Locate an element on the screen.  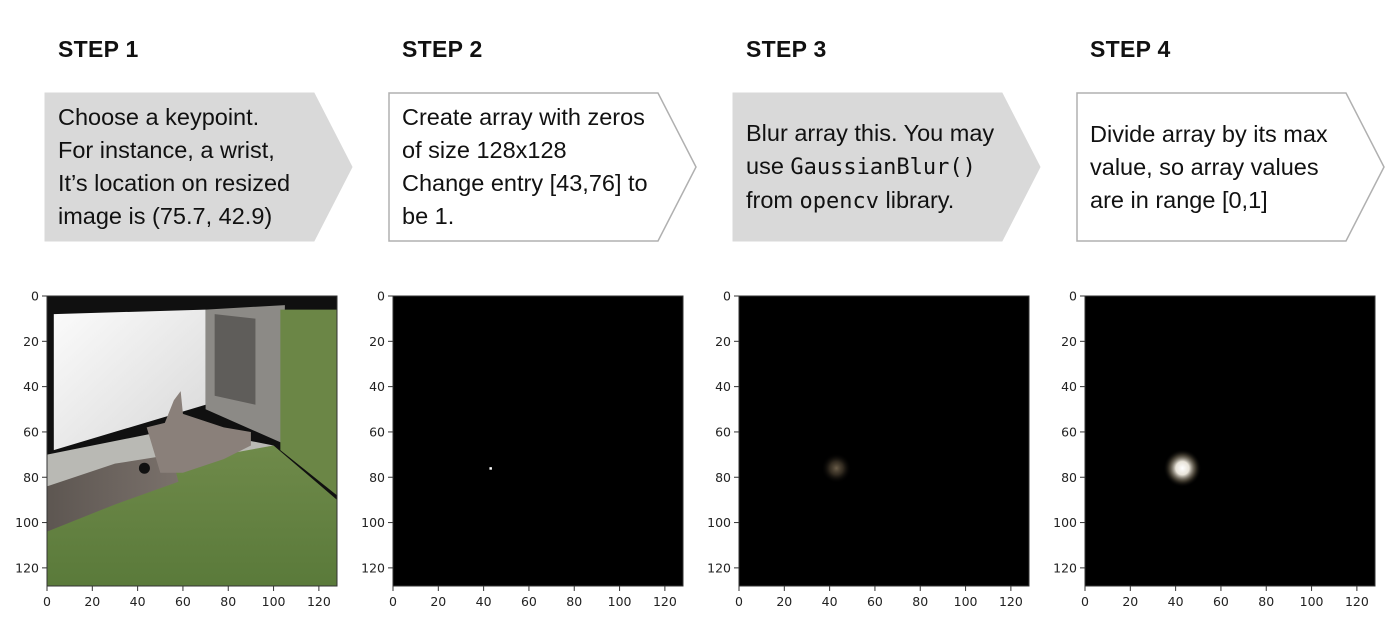
step-1-panel: 0 20 40 60 80 100 120 0 20 40 60 80 100 120 is located at coordinates (175, 456).